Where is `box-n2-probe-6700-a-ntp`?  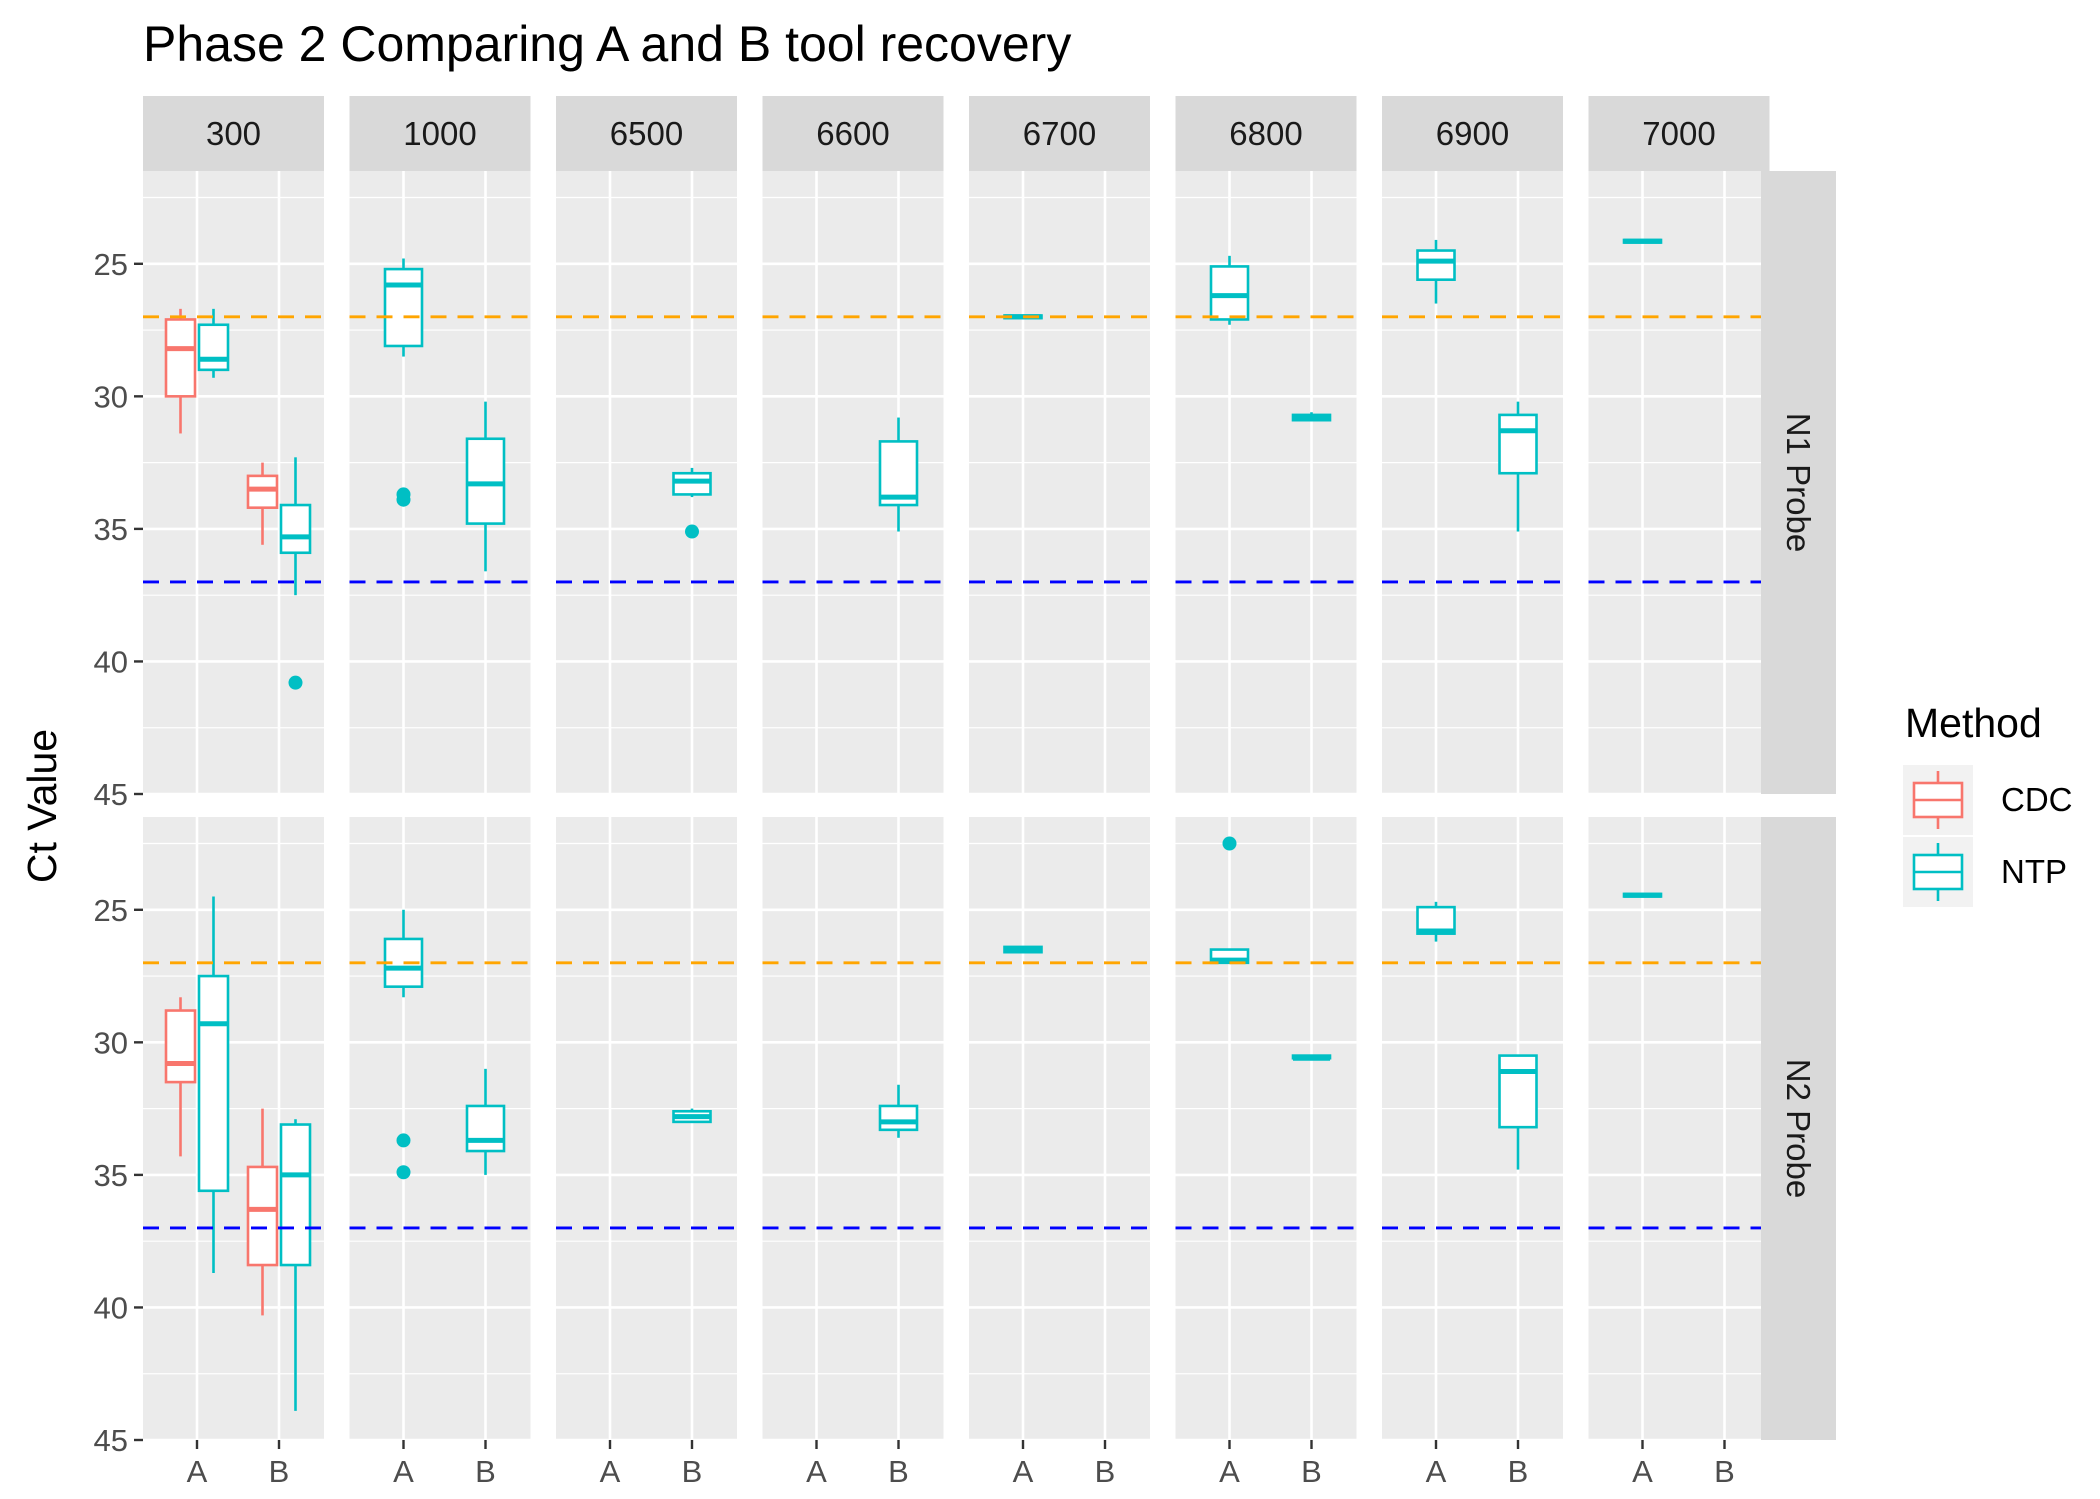 box-n2-probe-6700-a-ntp is located at coordinates (1023, 949).